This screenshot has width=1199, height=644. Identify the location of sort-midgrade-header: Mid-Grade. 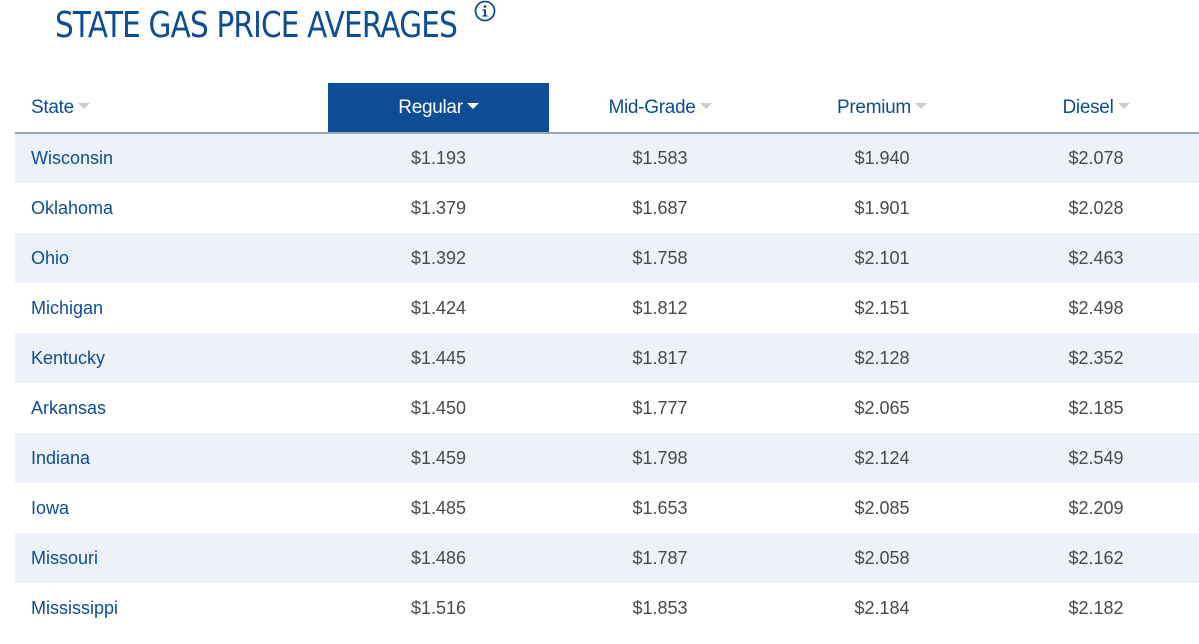
(660, 108).